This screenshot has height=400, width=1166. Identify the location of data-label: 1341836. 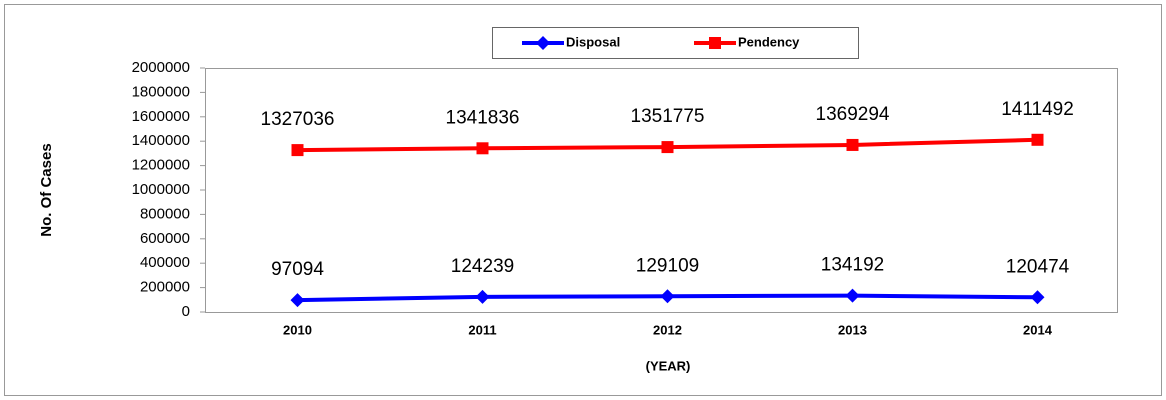
(483, 117).